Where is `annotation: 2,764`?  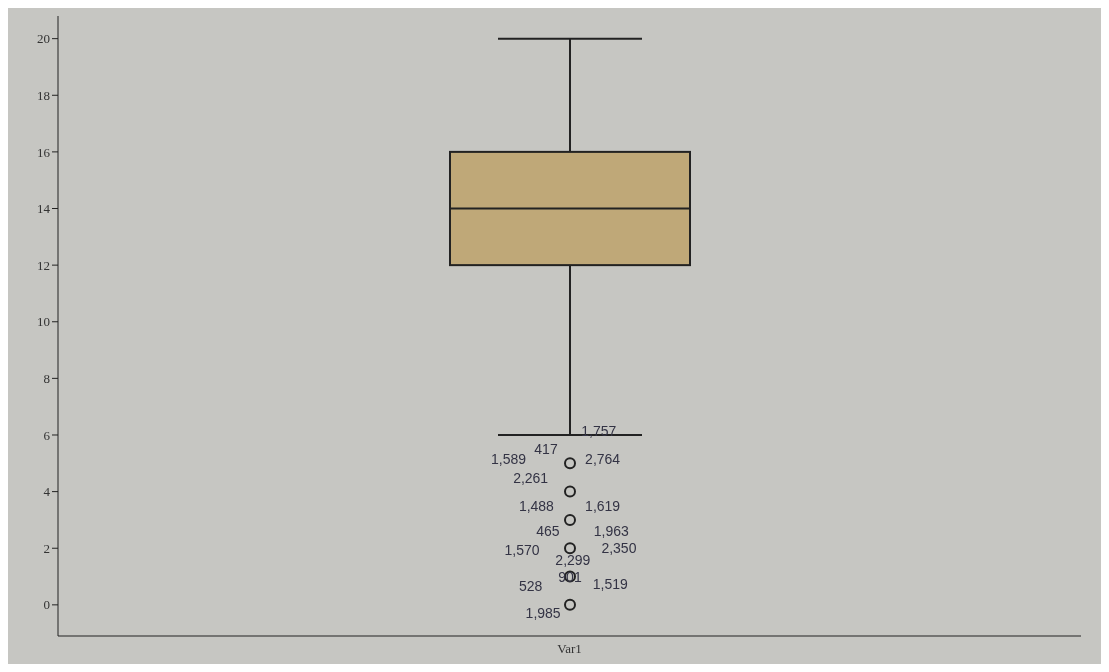 annotation: 2,764 is located at coordinates (603, 458).